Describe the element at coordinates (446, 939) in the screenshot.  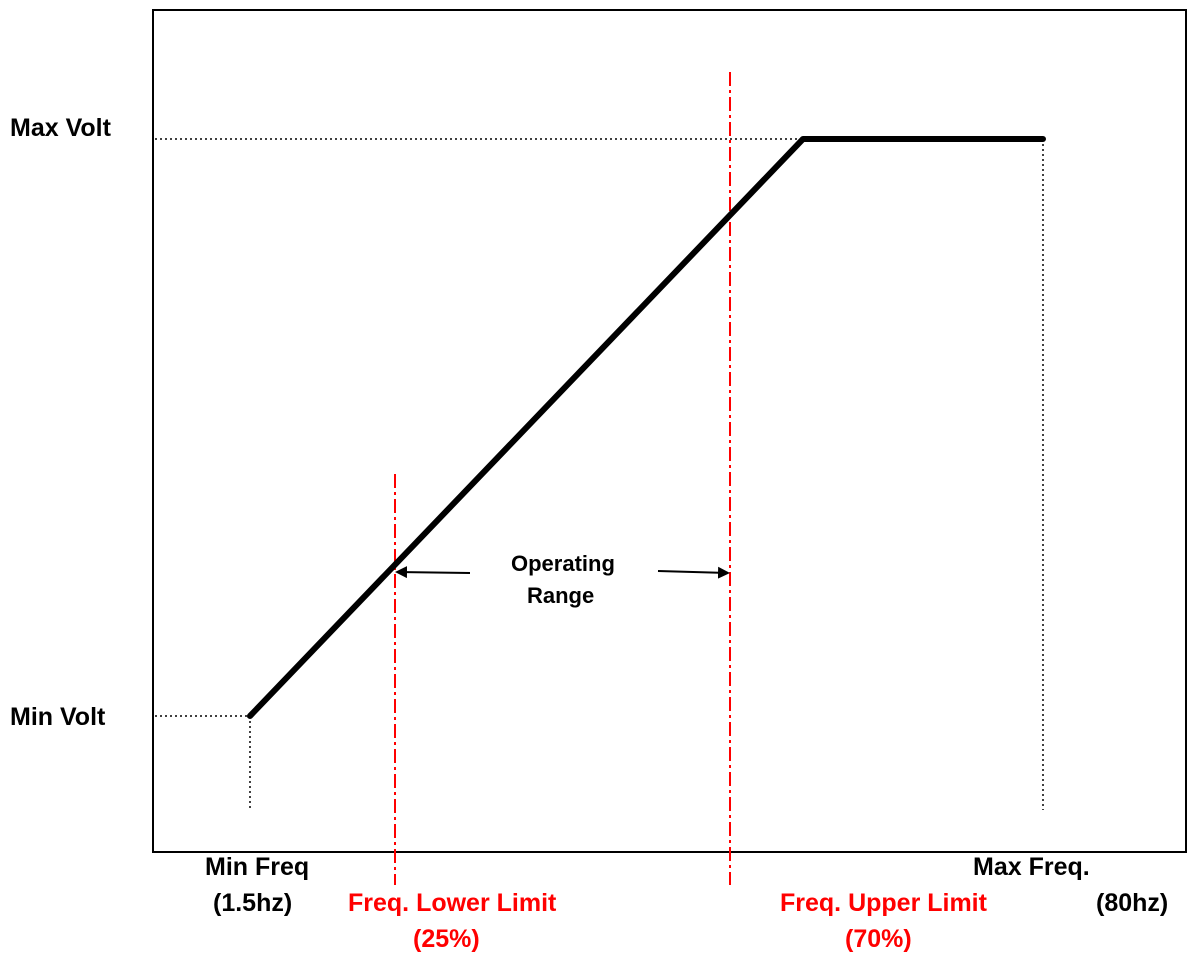
I see `freq-lower-limit-value: (25%)` at that location.